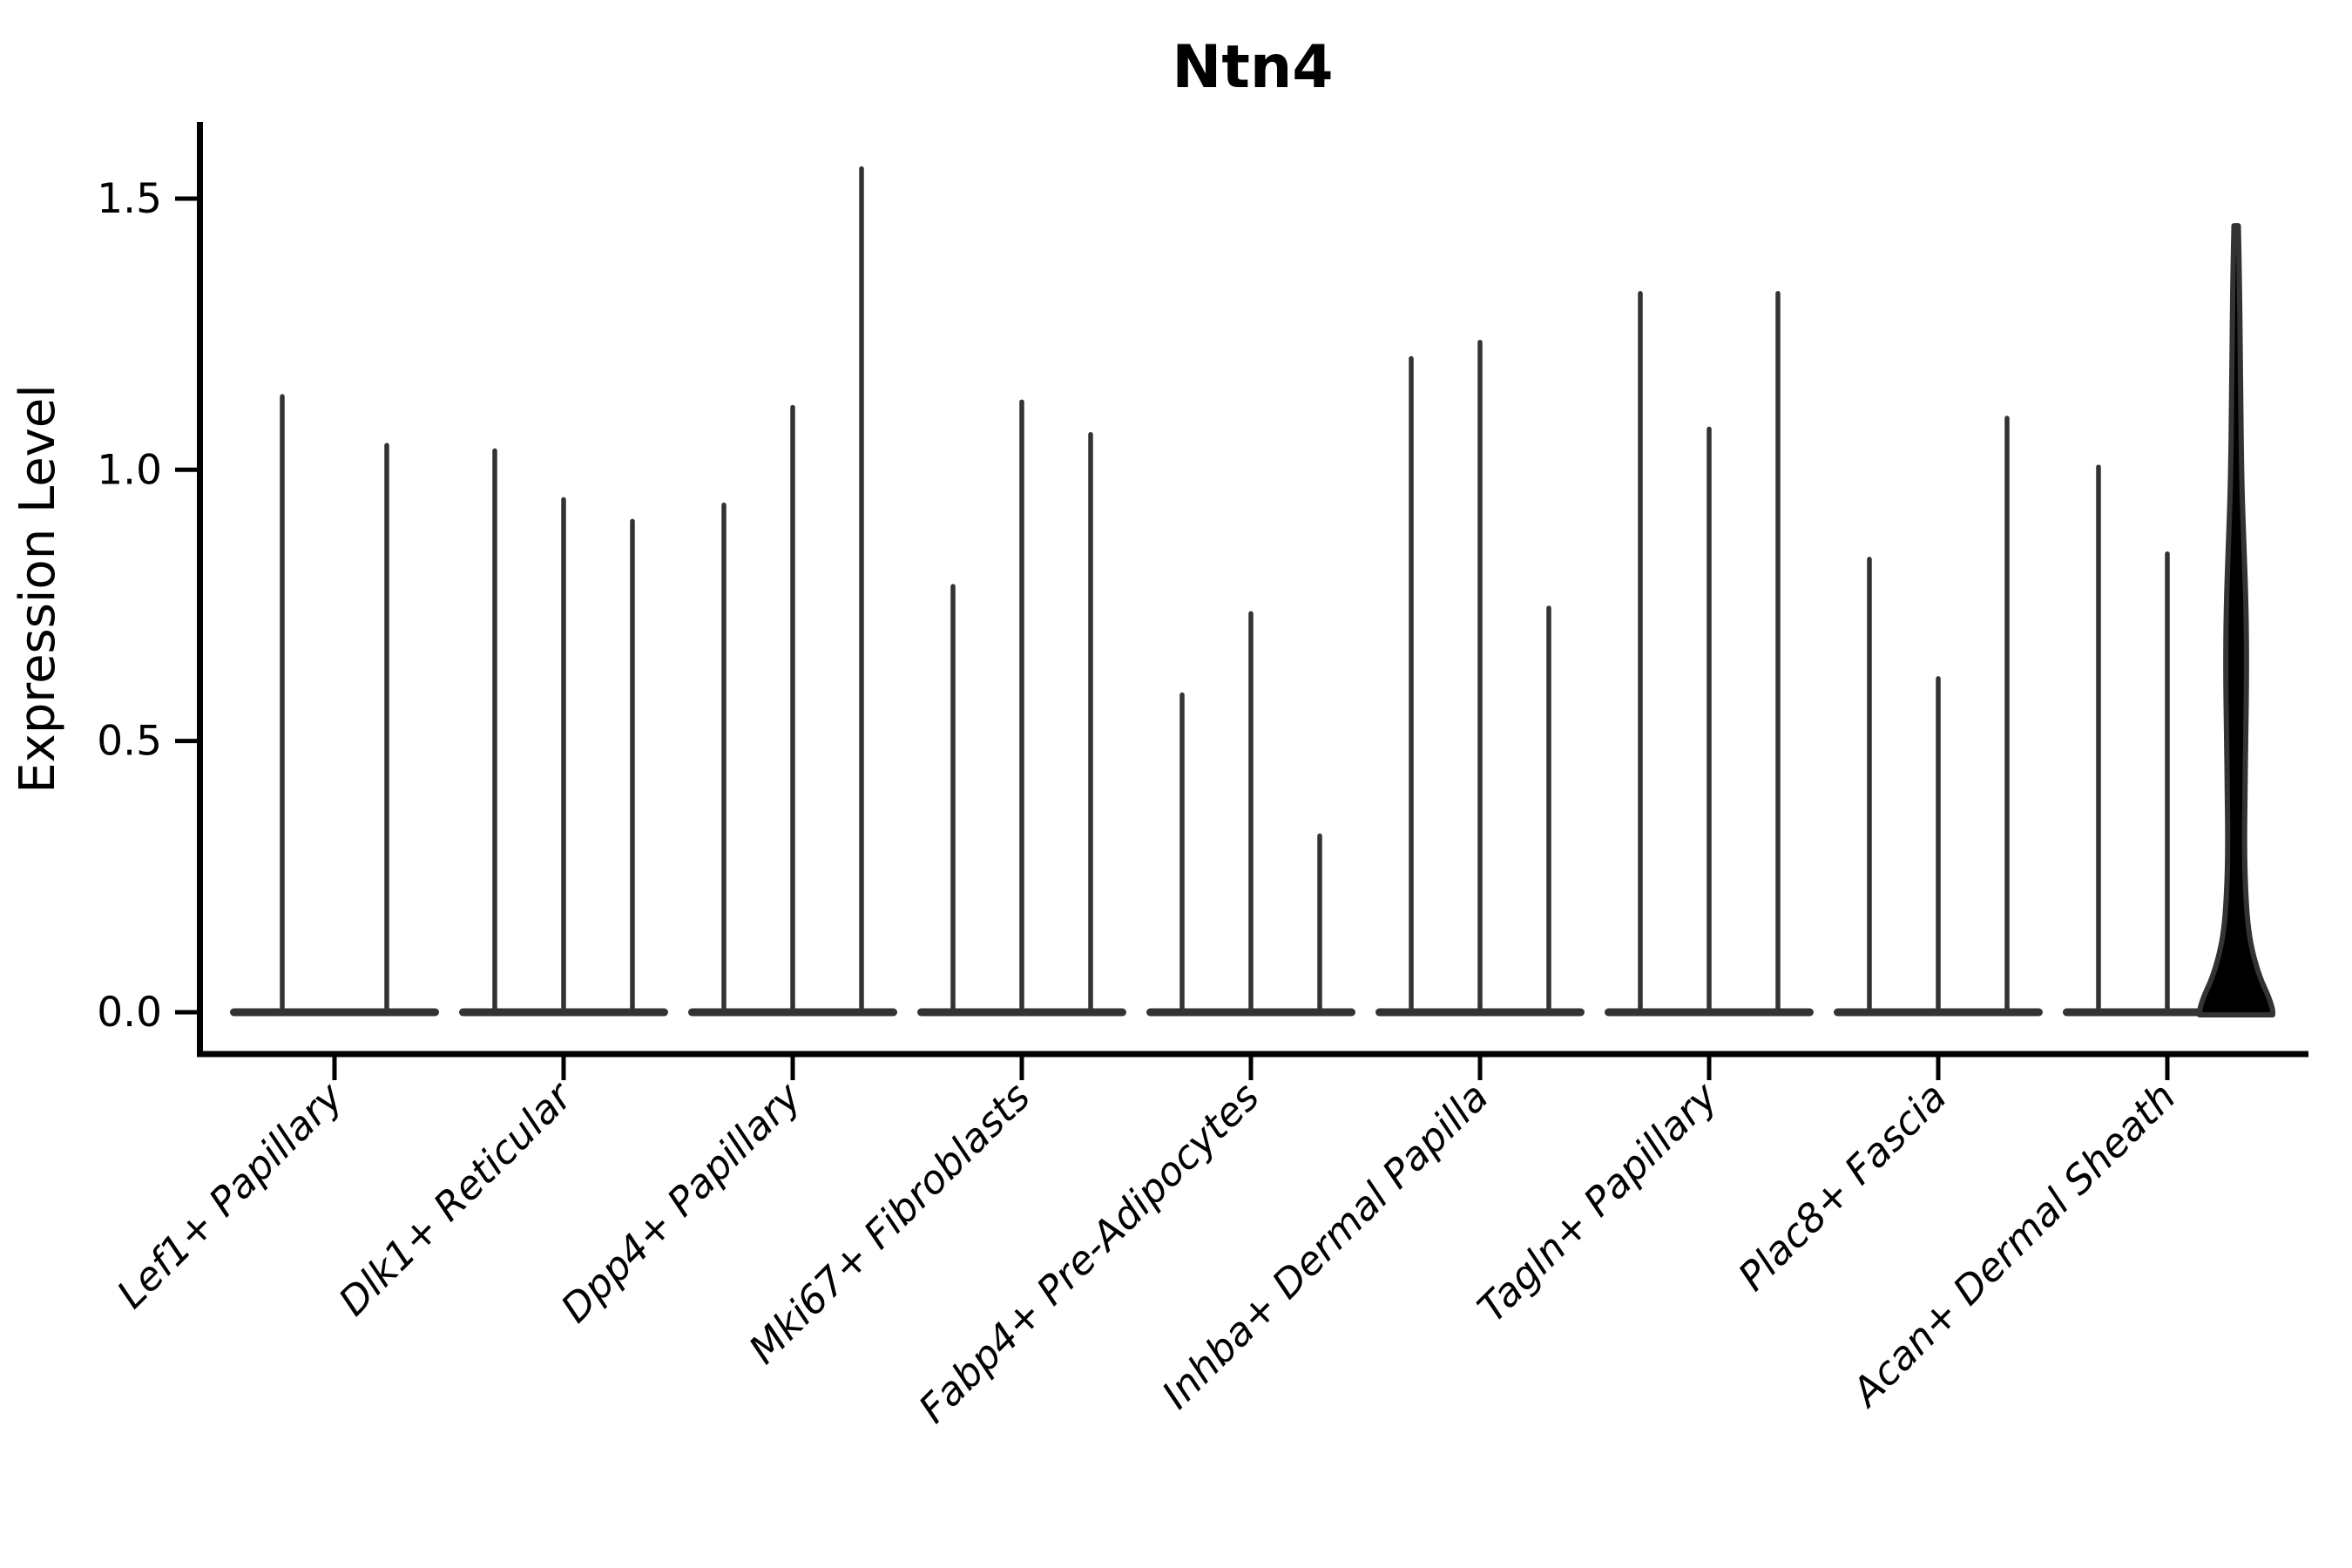 The width and height of the screenshot is (2352, 1568). Describe the element at coordinates (38, 589) in the screenshot. I see `y-axis-label: Expression Level` at that location.